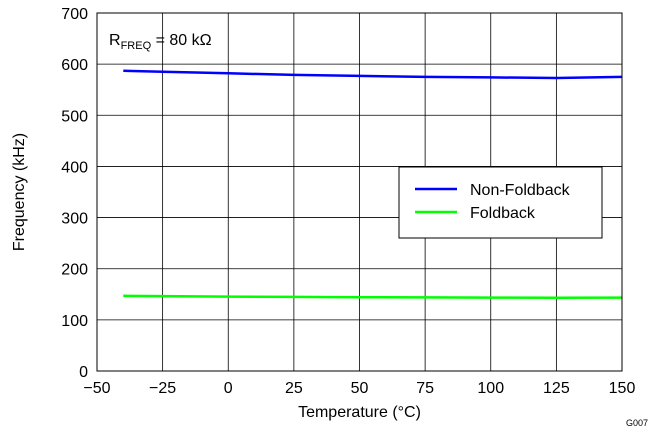 Image resolution: width=650 pixels, height=429 pixels. I want to click on figure-id: G007, so click(637, 423).